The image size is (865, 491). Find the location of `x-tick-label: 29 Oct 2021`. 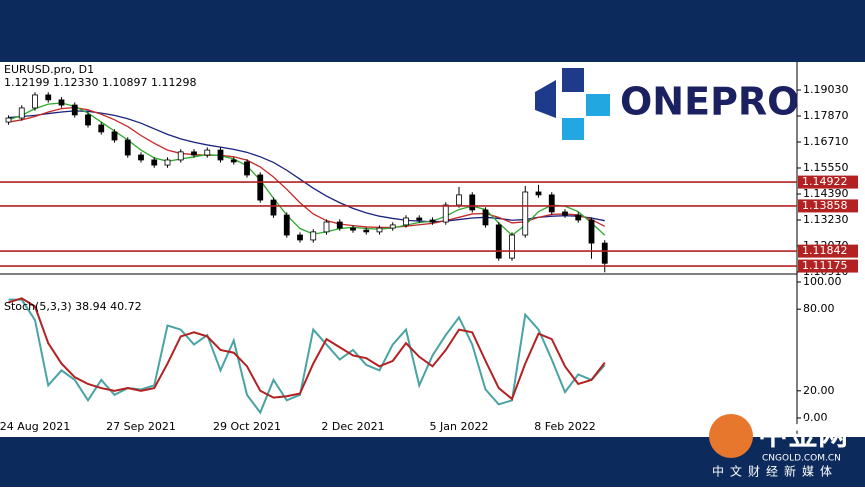

x-tick-label: 29 Oct 2021 is located at coordinates (247, 426).